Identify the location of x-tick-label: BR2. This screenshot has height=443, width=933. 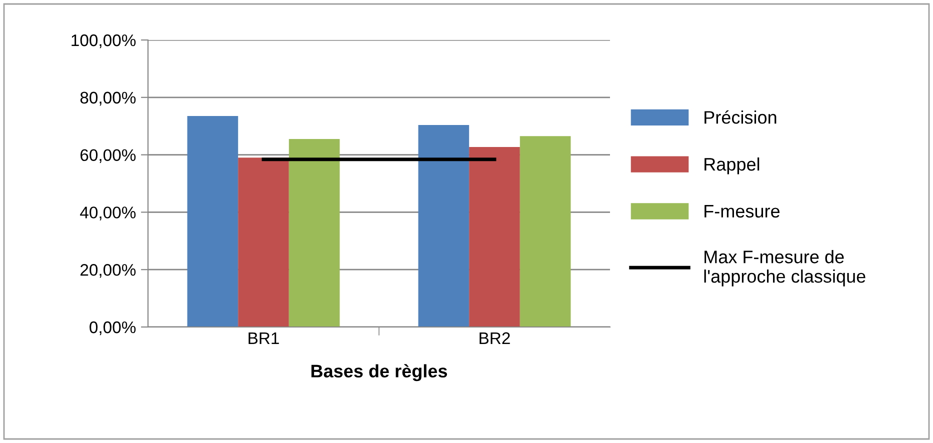
(495, 338).